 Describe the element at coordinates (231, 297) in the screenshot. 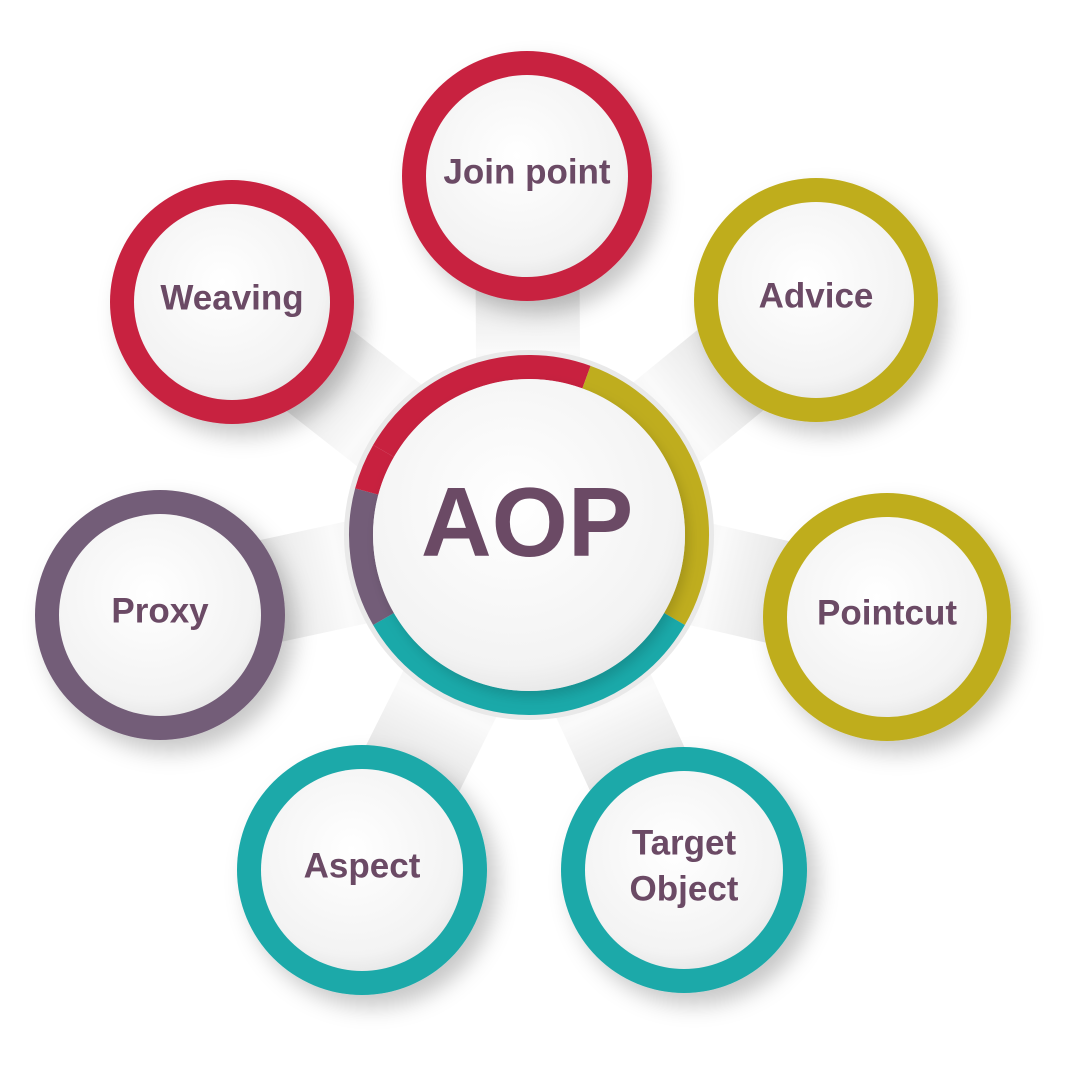

I see `node-label-weaving: Weaving` at that location.